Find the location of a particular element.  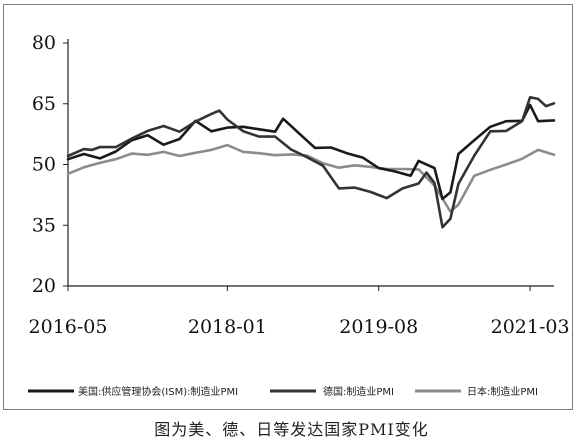

figure-caption: 图为美、德、日等发达国家PMI变化 is located at coordinates (291, 429).